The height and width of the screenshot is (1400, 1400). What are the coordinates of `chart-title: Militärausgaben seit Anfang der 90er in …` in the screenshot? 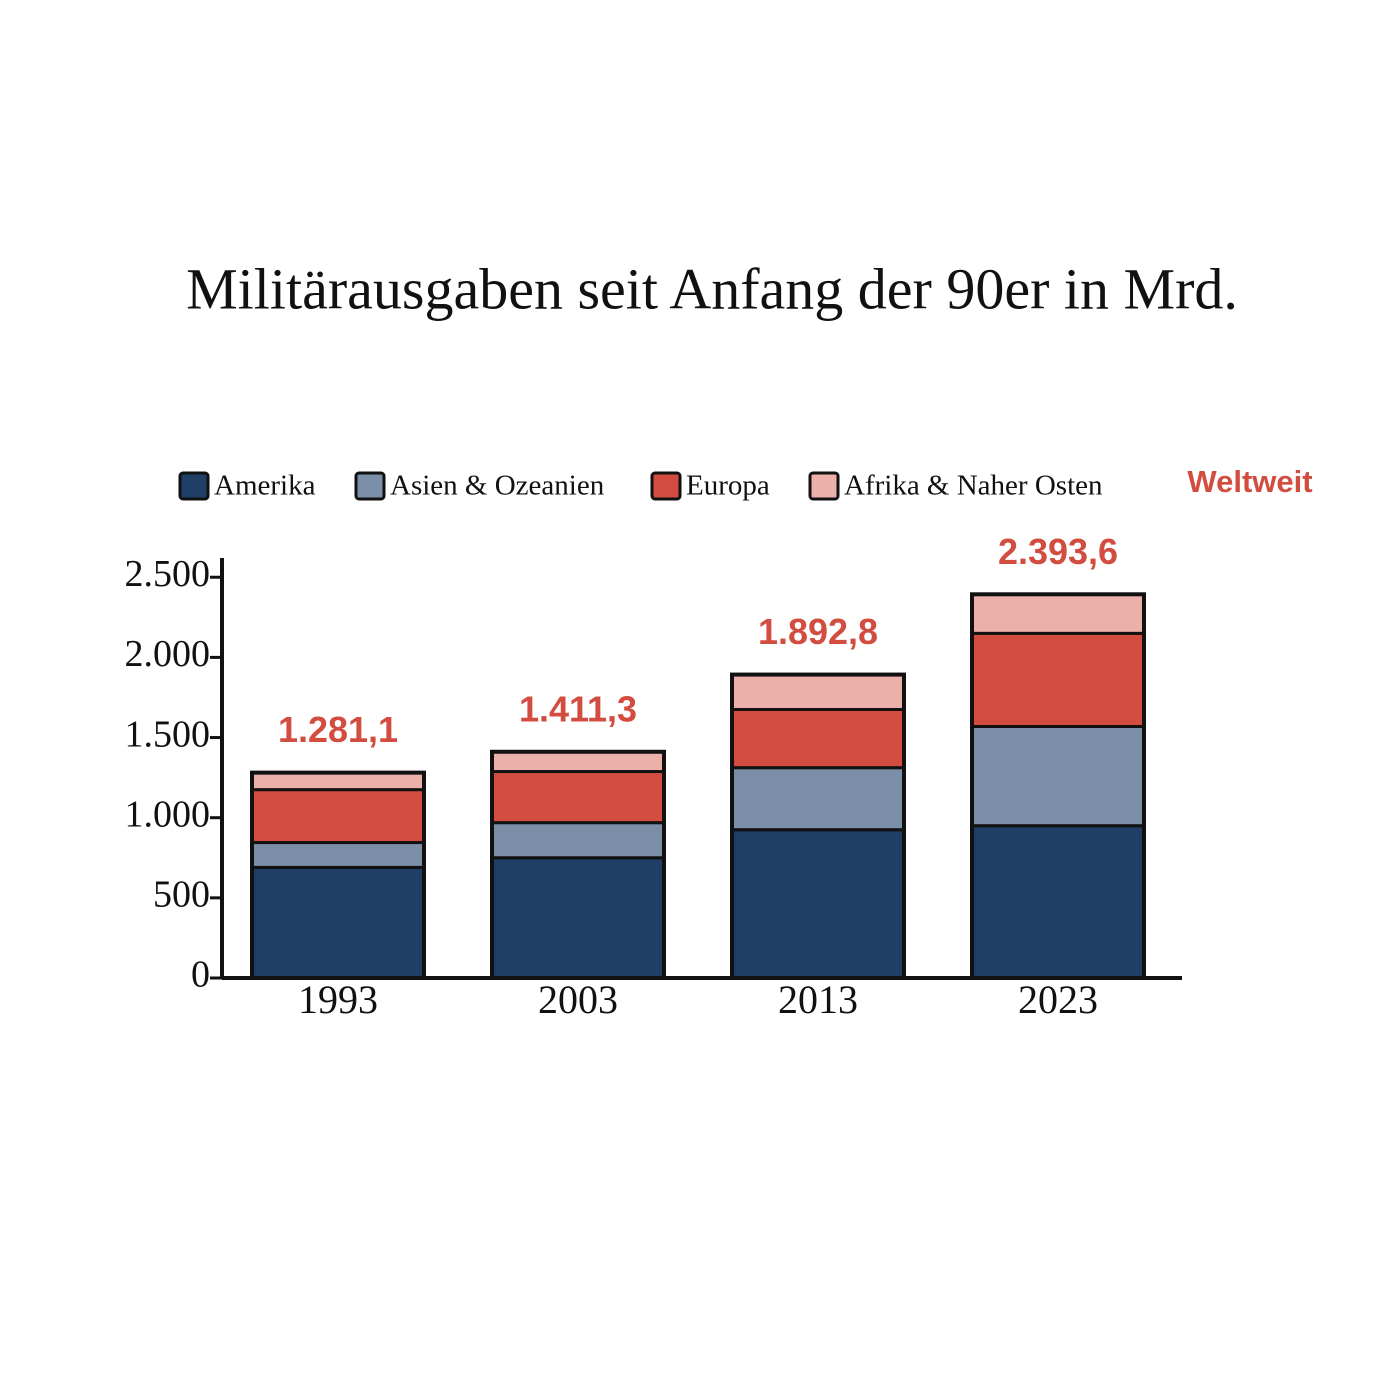 It's located at (712, 288).